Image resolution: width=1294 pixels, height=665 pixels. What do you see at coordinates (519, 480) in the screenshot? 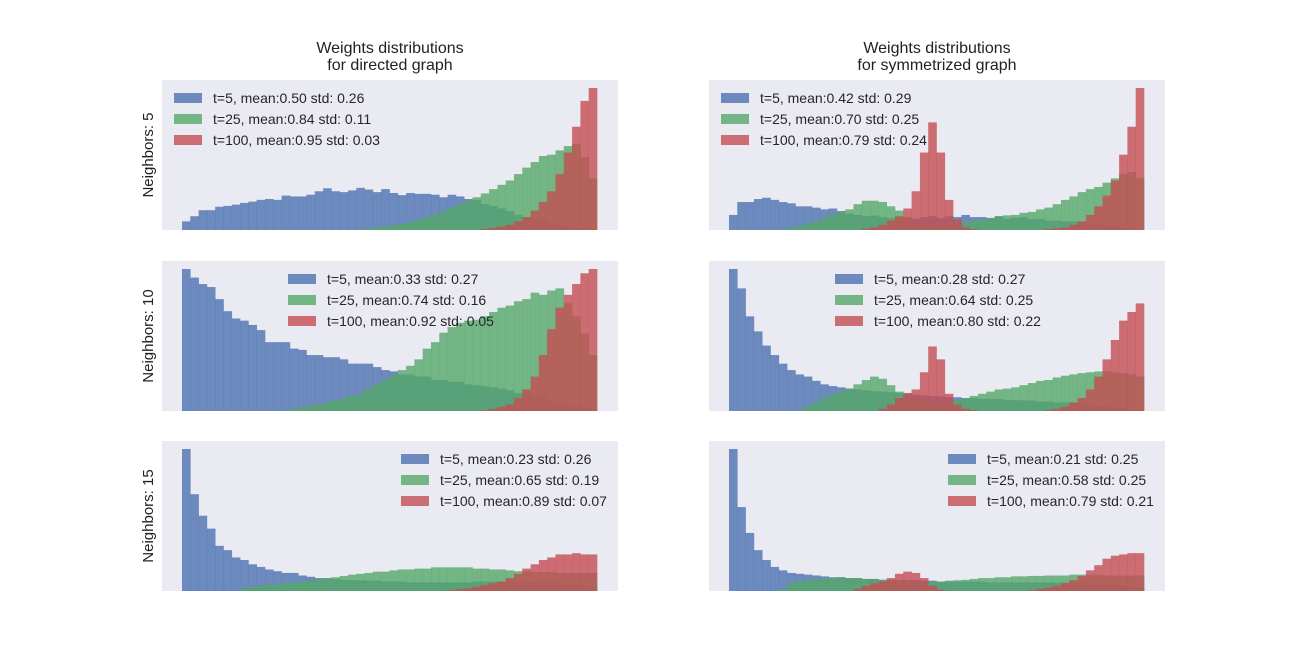
I see `legend-label: t=25, mean:0.65 std: 0.19` at bounding box center [519, 480].